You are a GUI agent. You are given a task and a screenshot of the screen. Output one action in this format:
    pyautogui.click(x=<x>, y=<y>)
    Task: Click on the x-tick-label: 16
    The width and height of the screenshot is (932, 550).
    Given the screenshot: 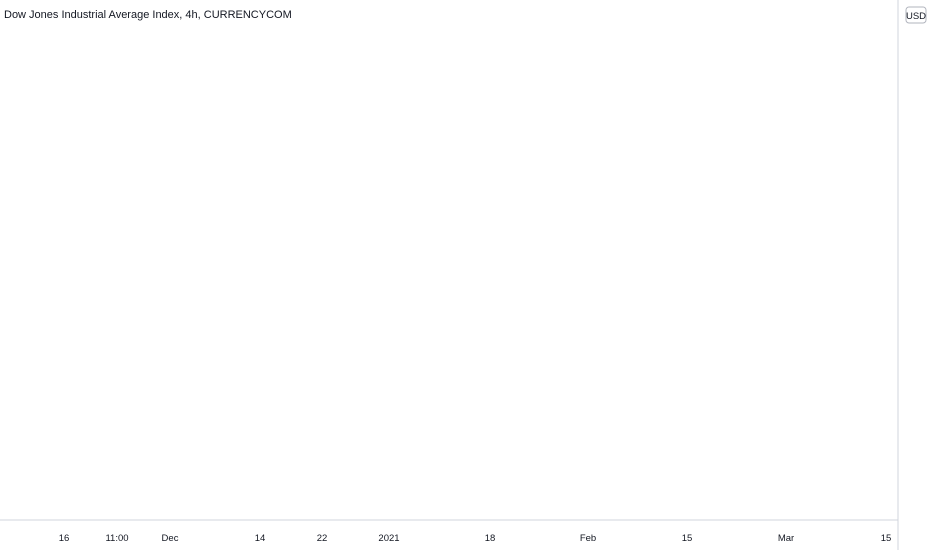 What is the action you would take?
    pyautogui.click(x=64, y=538)
    